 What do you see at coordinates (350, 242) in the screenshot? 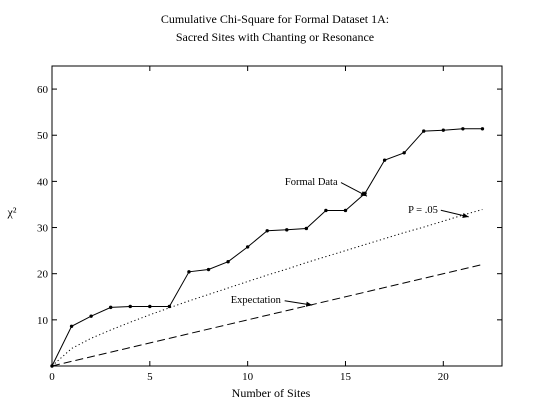
I see `annotation-layer: Formal Data P = .05 Expectation` at bounding box center [350, 242].